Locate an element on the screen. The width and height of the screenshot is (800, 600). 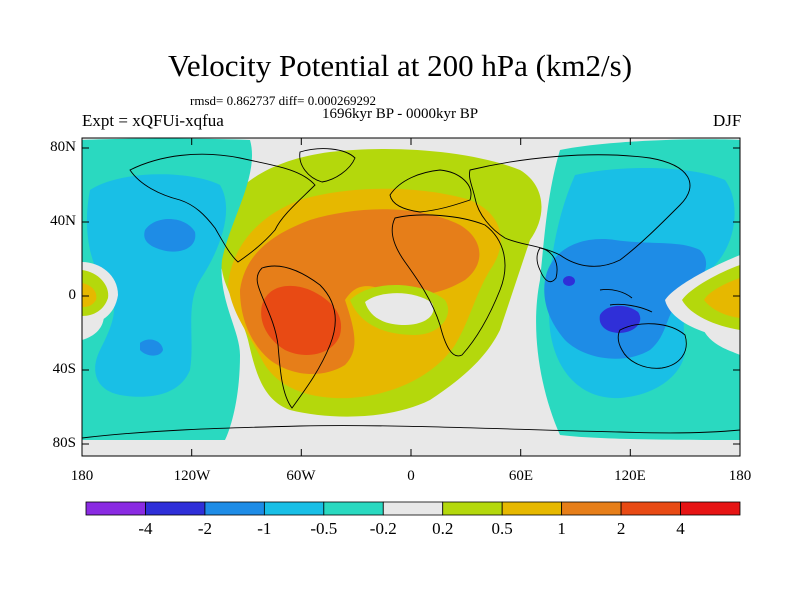
colorbar-label: -0.5 is located at coordinates (324, 528).